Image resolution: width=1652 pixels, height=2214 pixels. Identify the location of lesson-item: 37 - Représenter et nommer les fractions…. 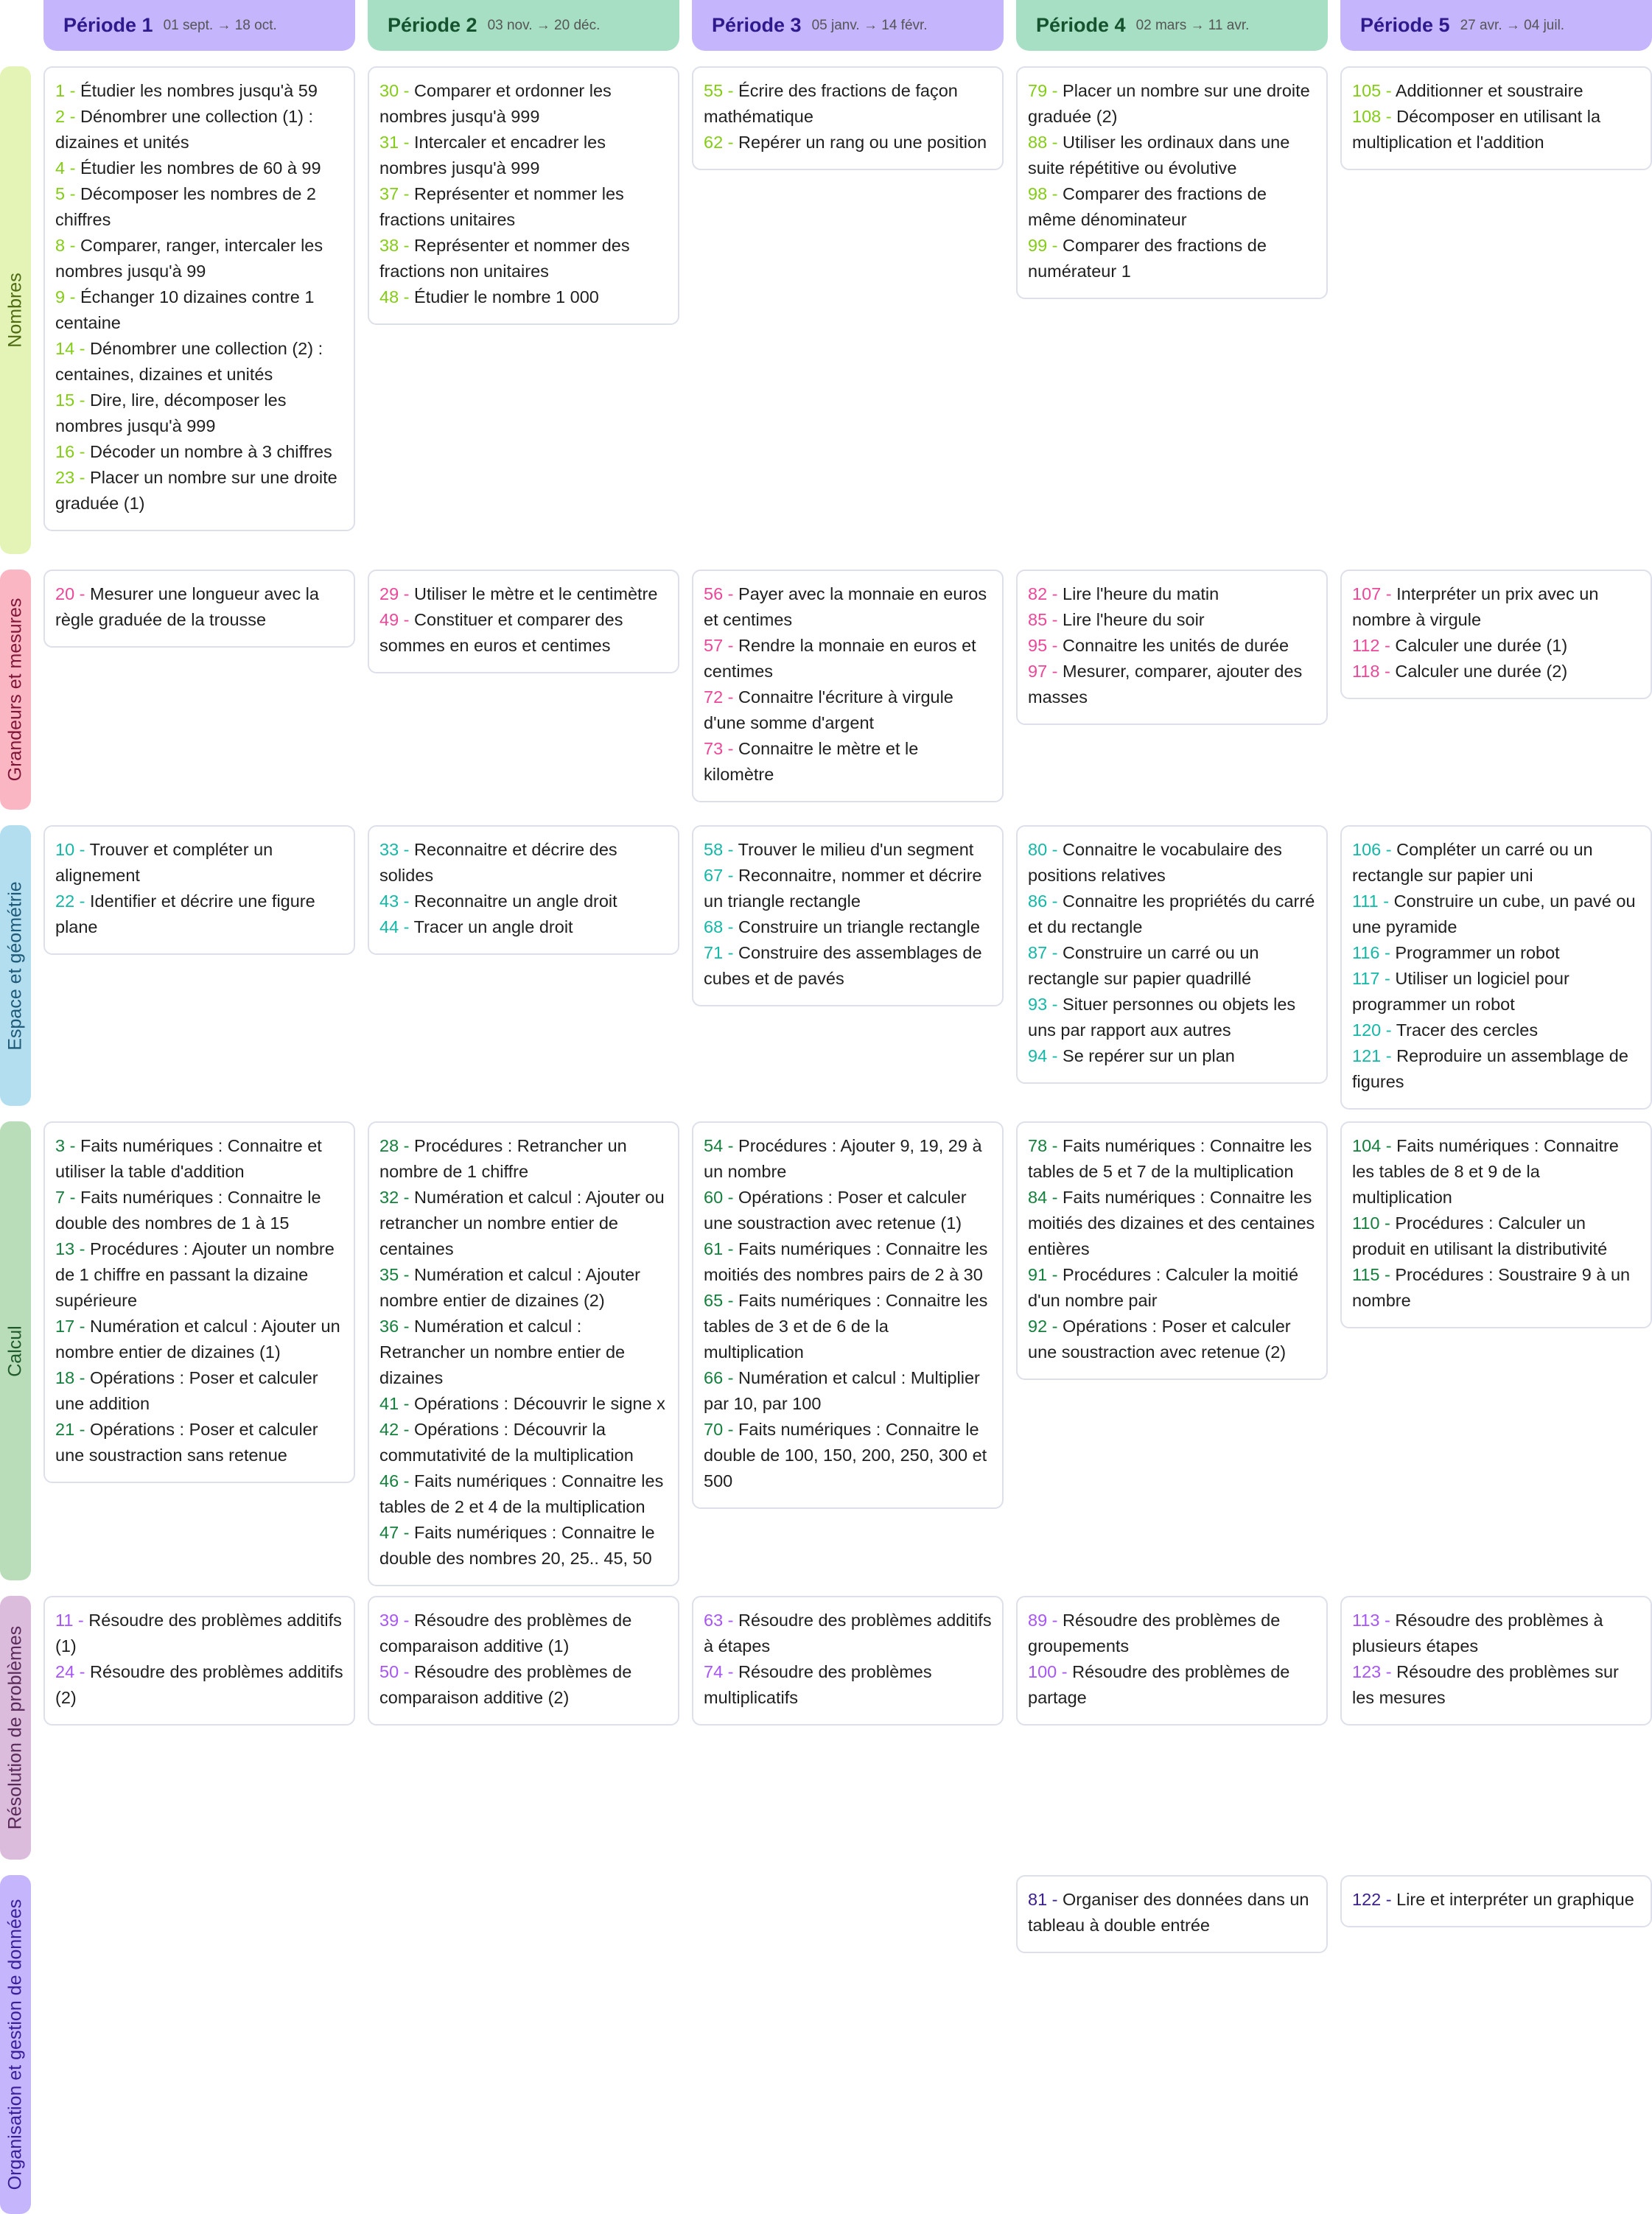
(523, 207).